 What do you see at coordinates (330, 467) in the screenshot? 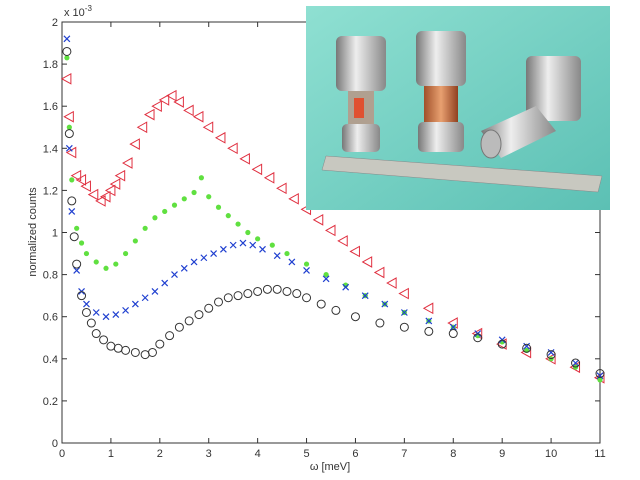
I see `x-axis-label: ω [meV]` at bounding box center [330, 467].